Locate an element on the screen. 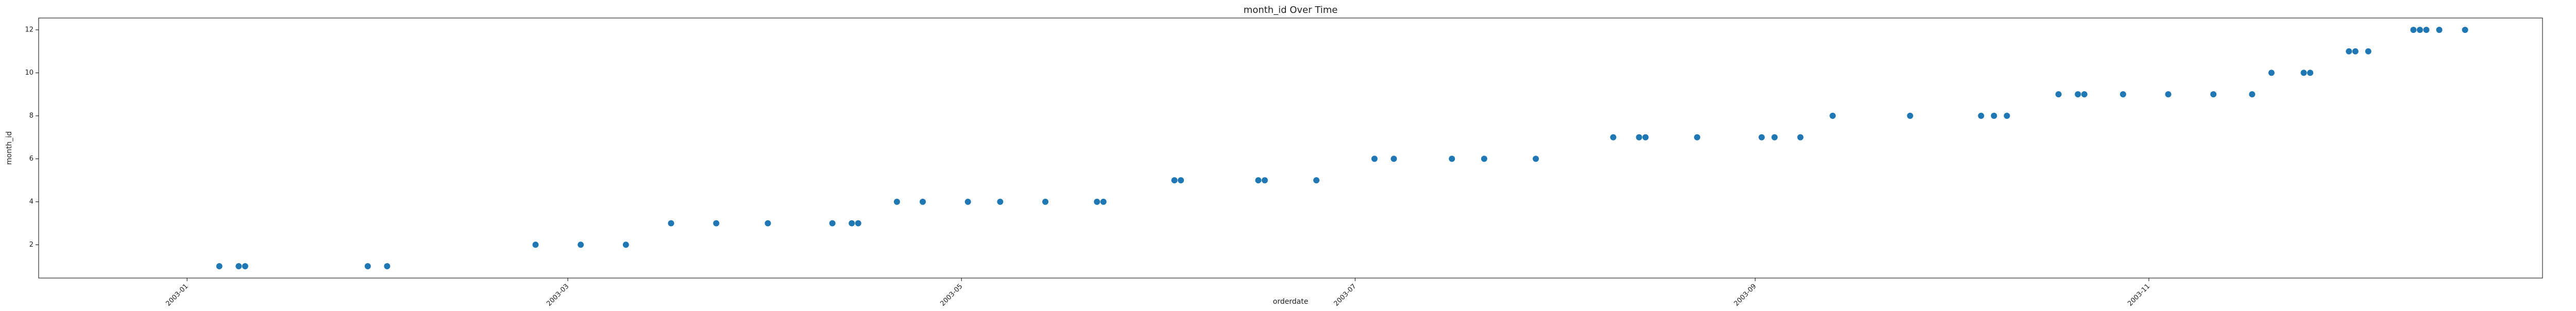 This screenshot has height=311, width=2576. y-tick-label: 4 is located at coordinates (31, 201).